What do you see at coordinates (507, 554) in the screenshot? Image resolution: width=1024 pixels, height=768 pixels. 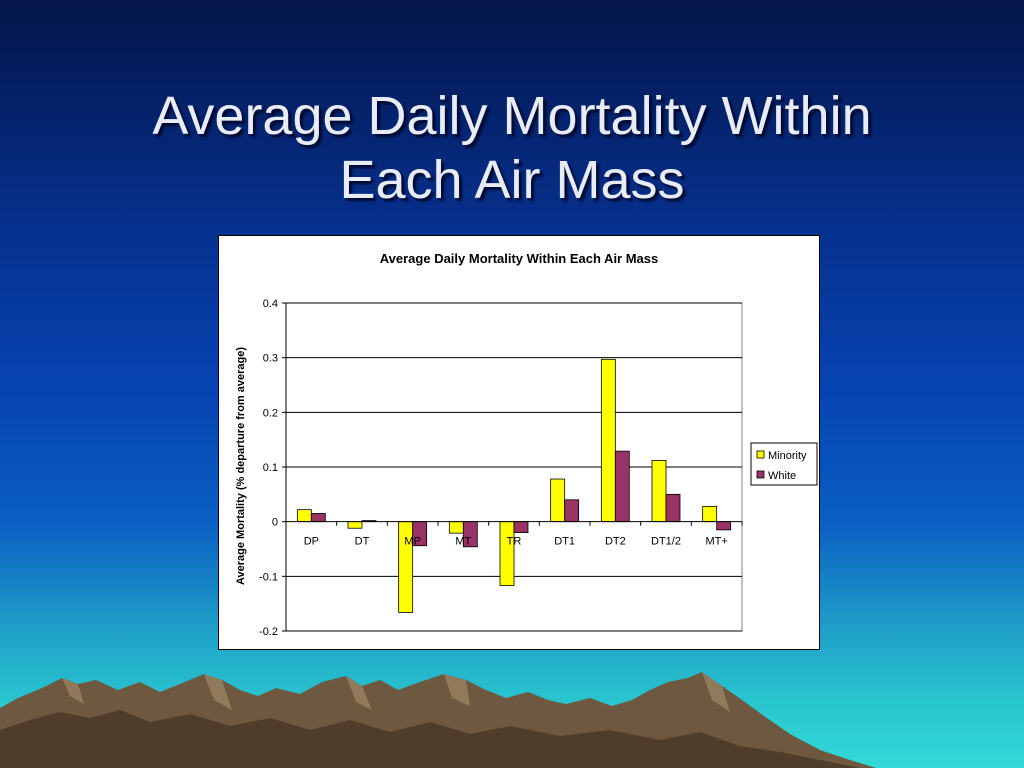 I see `bar-minority-tr` at bounding box center [507, 554].